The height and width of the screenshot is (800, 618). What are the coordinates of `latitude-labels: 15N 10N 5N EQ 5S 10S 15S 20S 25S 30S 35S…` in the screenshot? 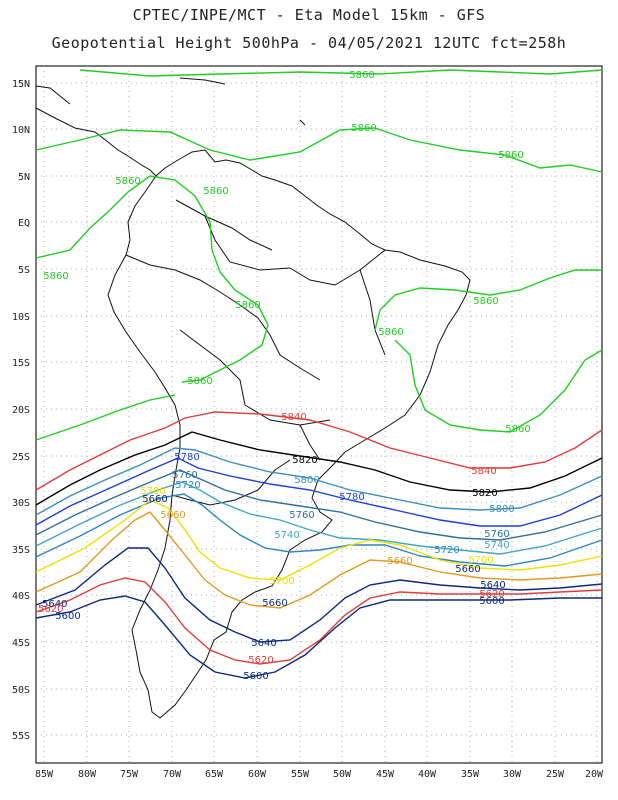 It's located at (21, 410).